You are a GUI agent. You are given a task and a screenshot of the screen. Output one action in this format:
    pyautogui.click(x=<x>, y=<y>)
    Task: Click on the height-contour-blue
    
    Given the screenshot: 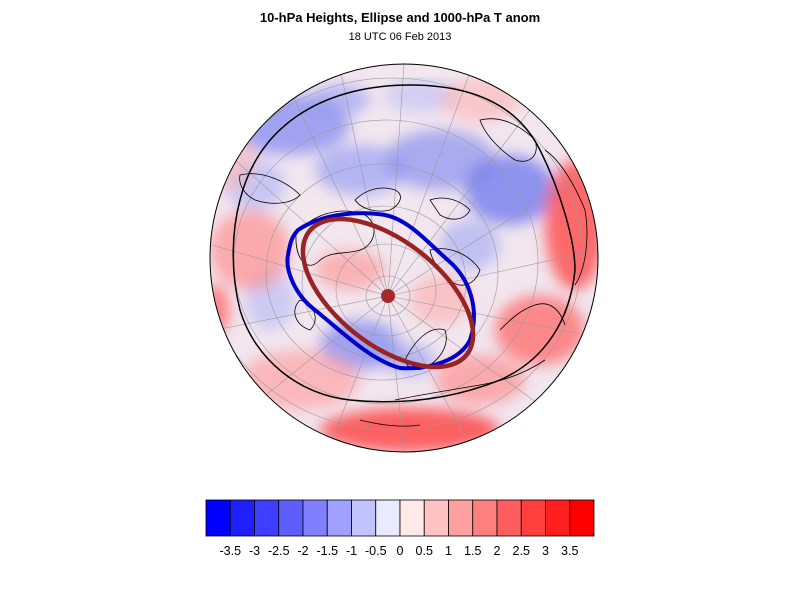 What is the action you would take?
    pyautogui.click(x=380, y=291)
    